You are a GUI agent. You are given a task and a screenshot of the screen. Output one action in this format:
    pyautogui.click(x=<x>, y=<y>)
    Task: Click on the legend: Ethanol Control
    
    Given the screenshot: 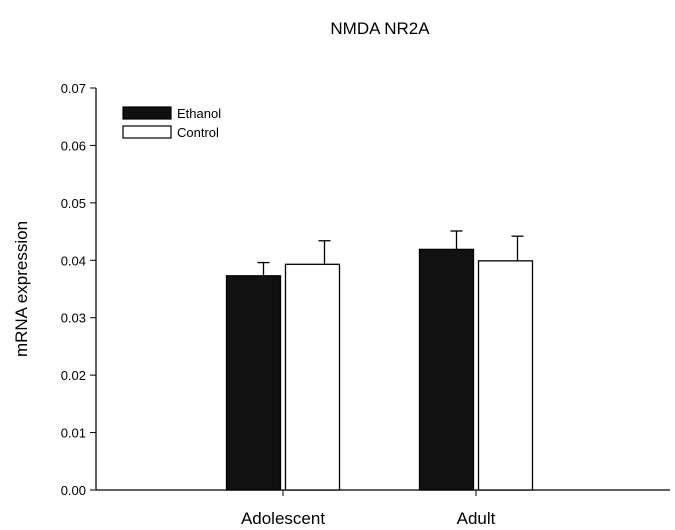 What is the action you would take?
    pyautogui.click(x=171, y=123)
    